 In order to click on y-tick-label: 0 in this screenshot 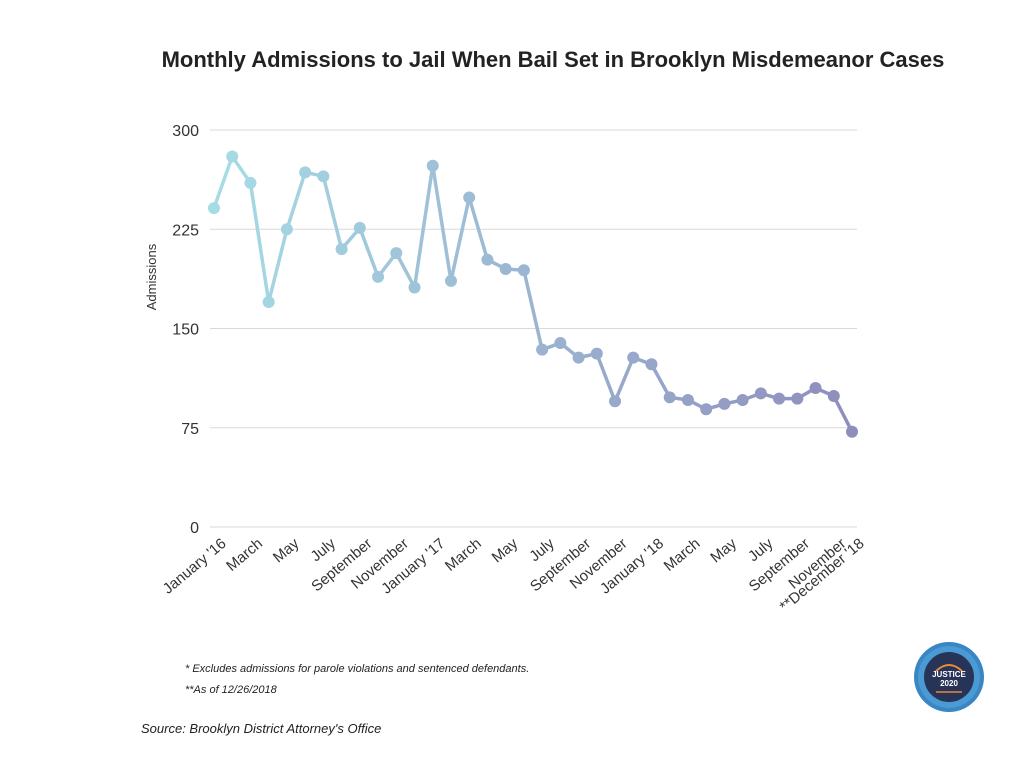, I will do `click(194, 528)`.